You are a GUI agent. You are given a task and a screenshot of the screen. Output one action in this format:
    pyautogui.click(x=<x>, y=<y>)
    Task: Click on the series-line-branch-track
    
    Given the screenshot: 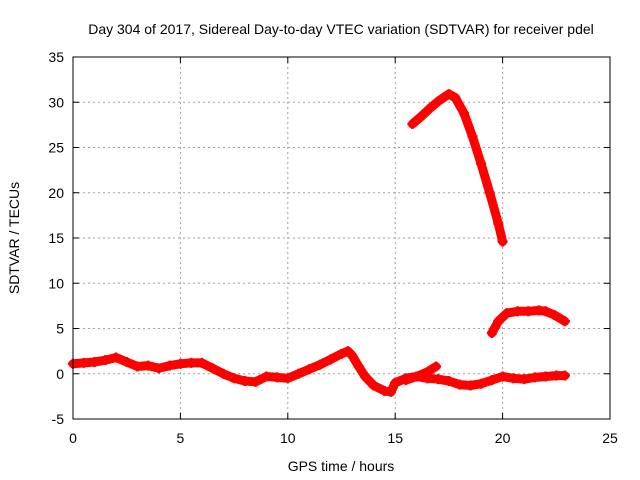 What is the action you would take?
    pyautogui.click(x=421, y=373)
    